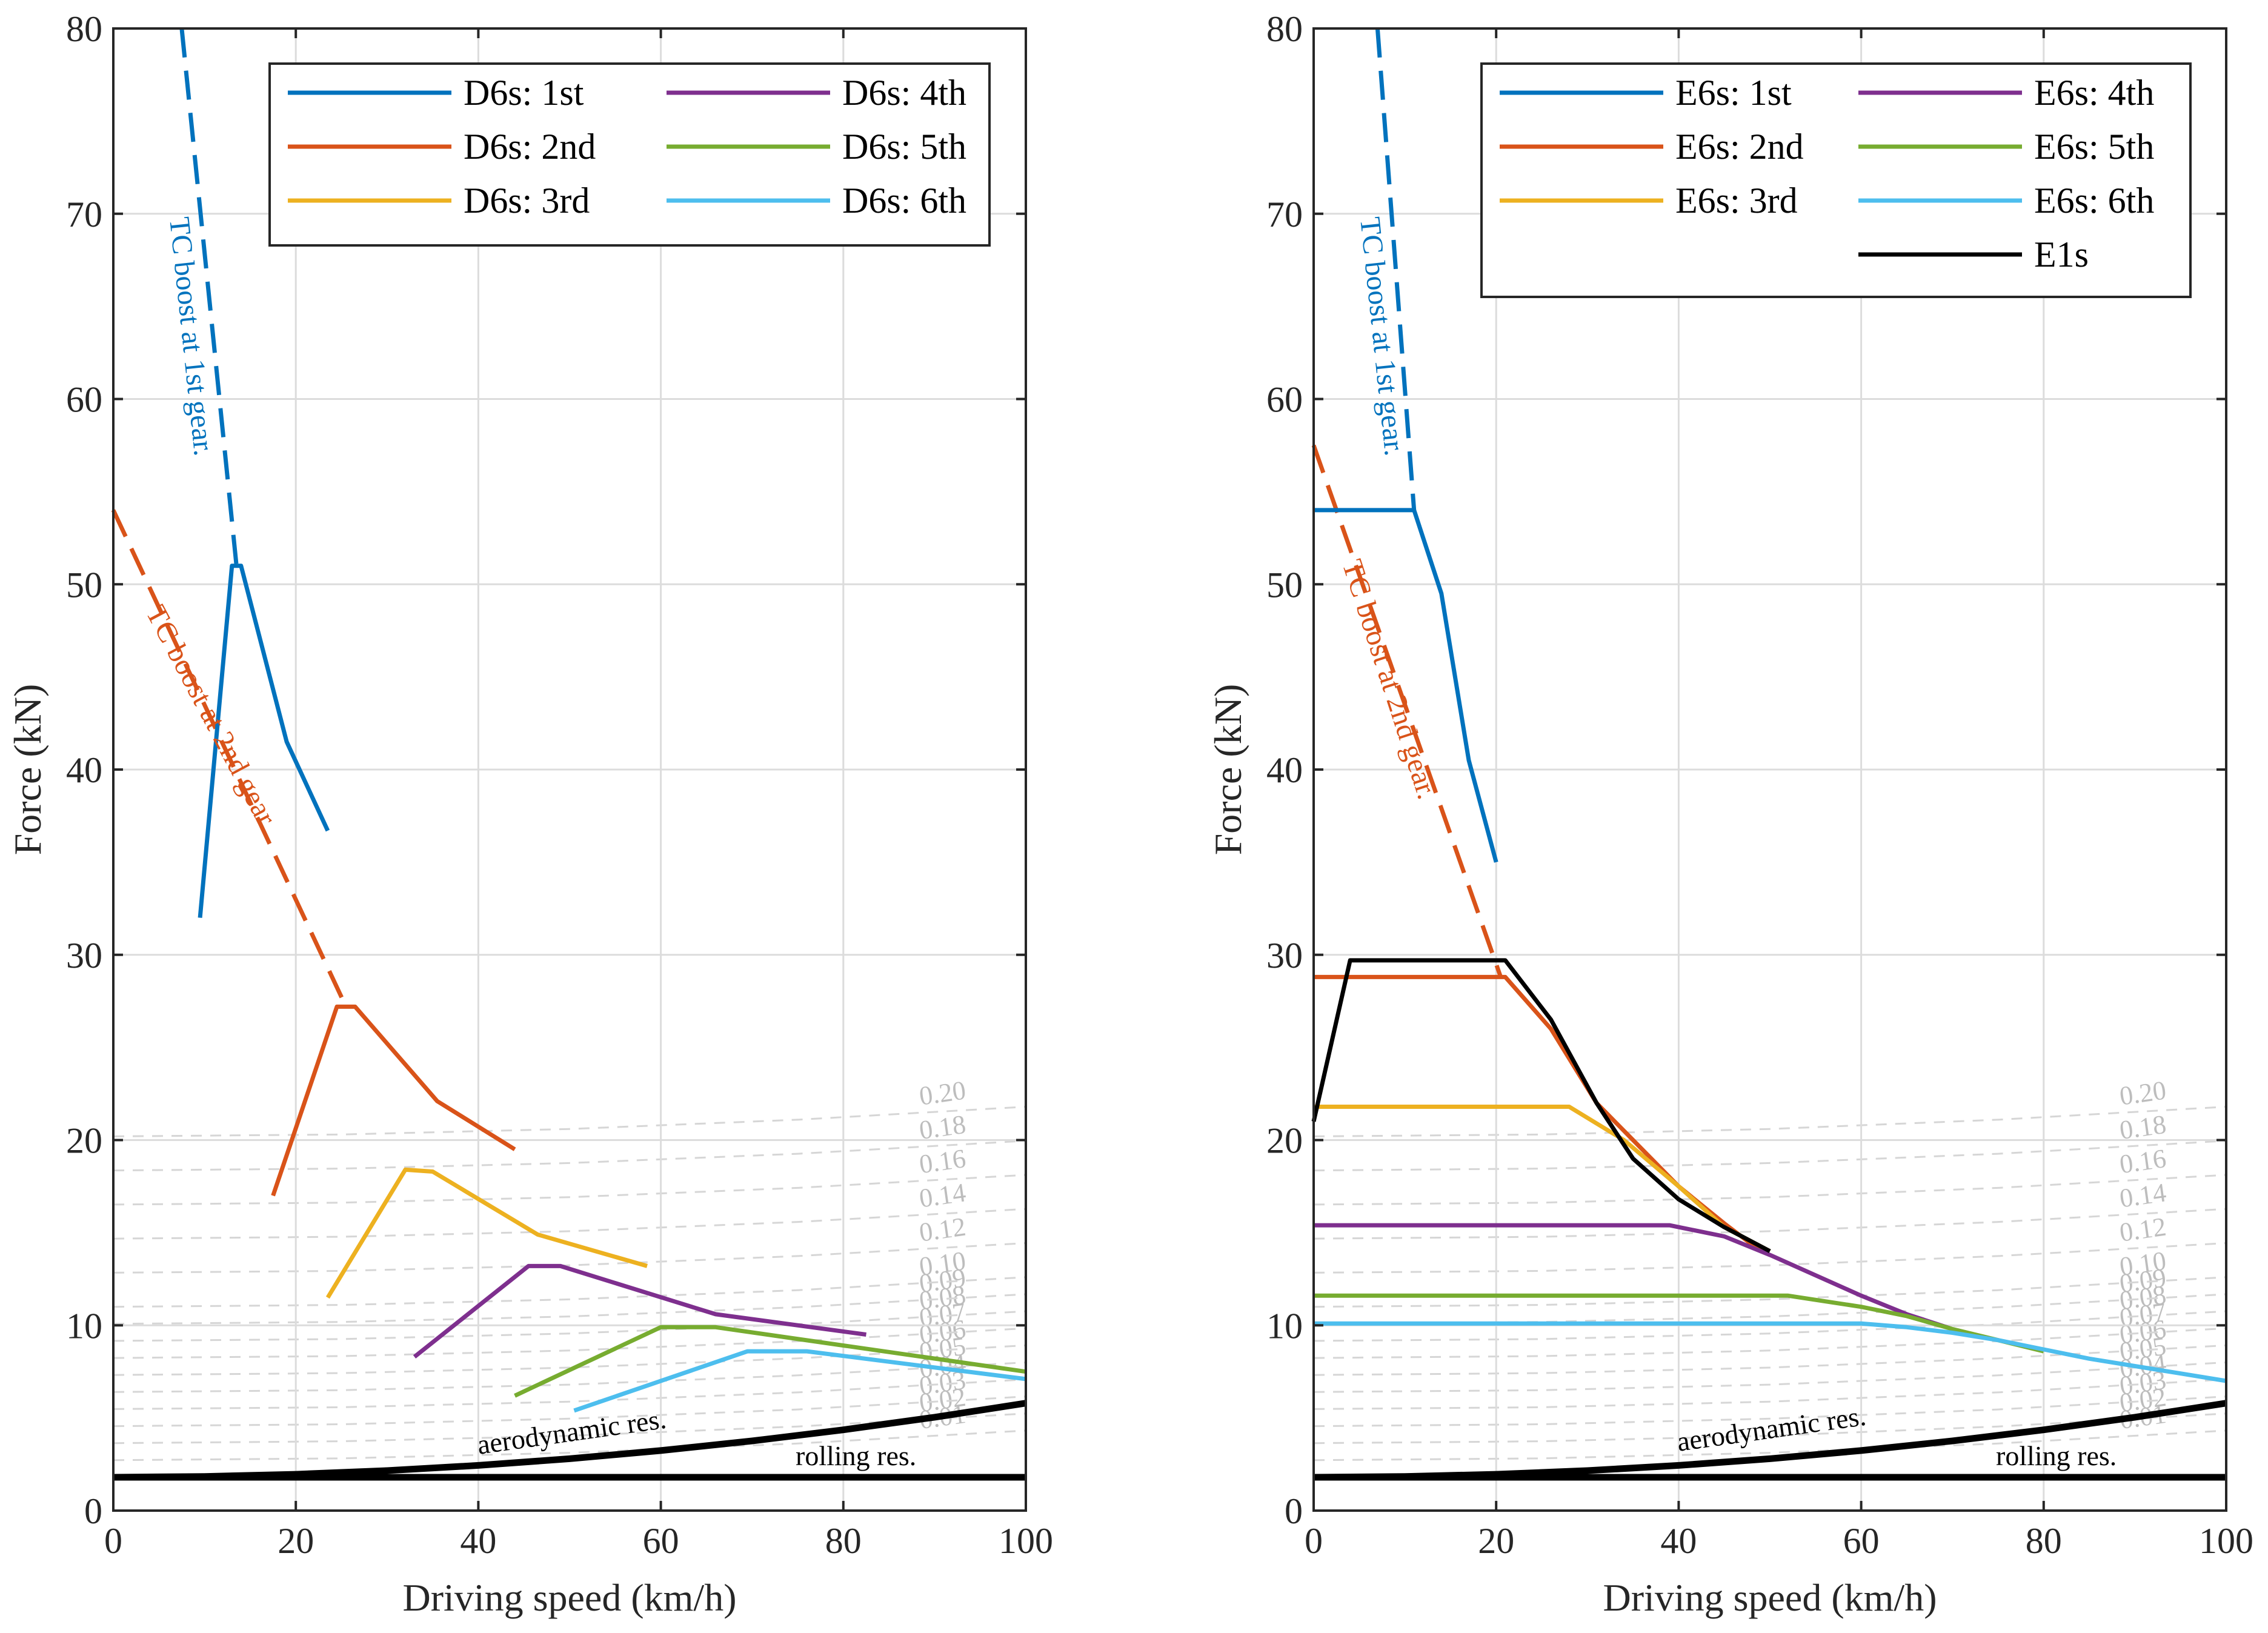 This screenshot has width=2268, height=1633. What do you see at coordinates (478, 1541) in the screenshot?
I see `x-tick-label: 40` at bounding box center [478, 1541].